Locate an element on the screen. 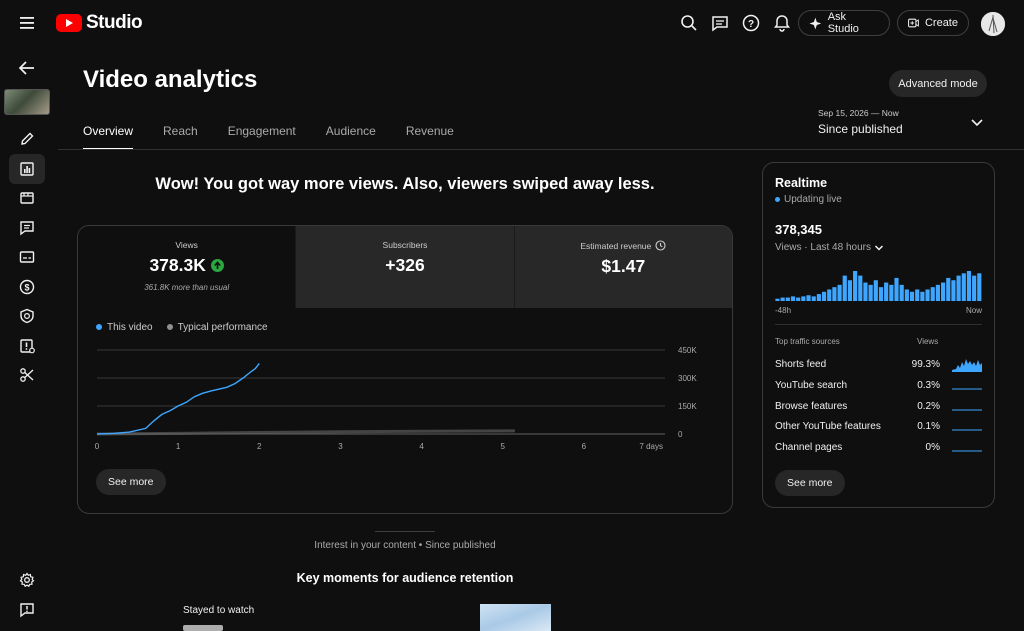  monetization-icon: $ is located at coordinates (27, 287).